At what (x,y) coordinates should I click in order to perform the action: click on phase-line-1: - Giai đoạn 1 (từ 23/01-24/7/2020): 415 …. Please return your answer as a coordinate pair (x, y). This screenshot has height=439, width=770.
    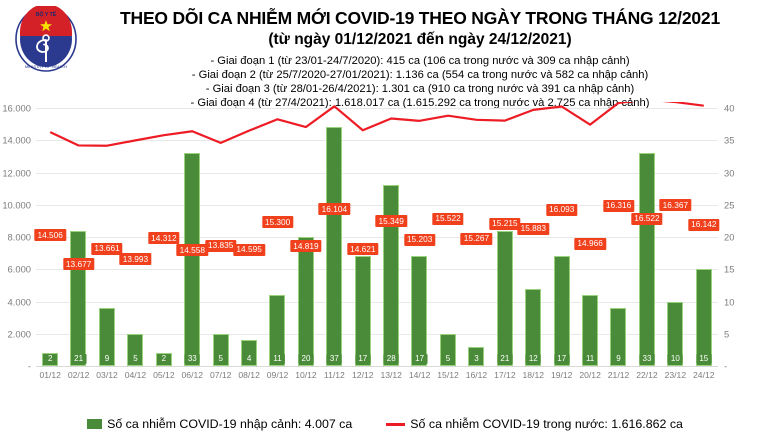
    Looking at the image, I should click on (420, 61).